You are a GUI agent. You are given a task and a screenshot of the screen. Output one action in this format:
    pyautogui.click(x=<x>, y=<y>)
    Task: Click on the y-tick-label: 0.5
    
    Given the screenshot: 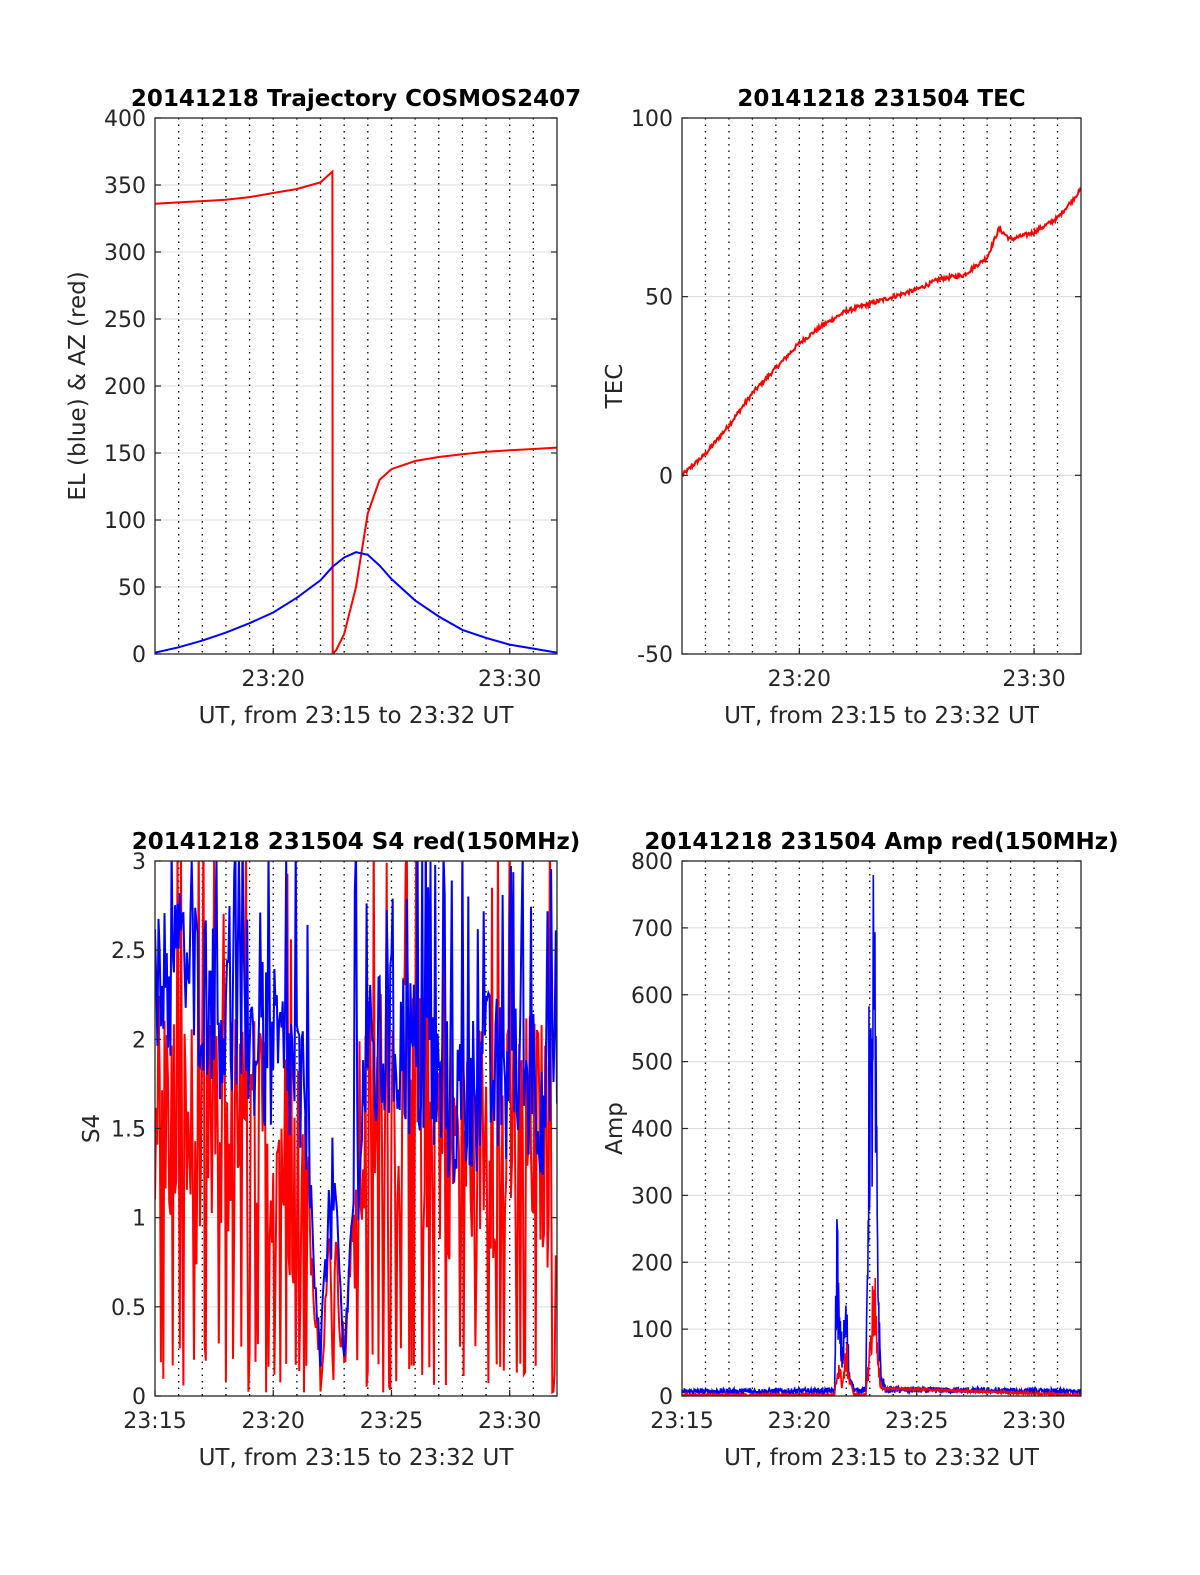 What is the action you would take?
    pyautogui.click(x=128, y=1308)
    